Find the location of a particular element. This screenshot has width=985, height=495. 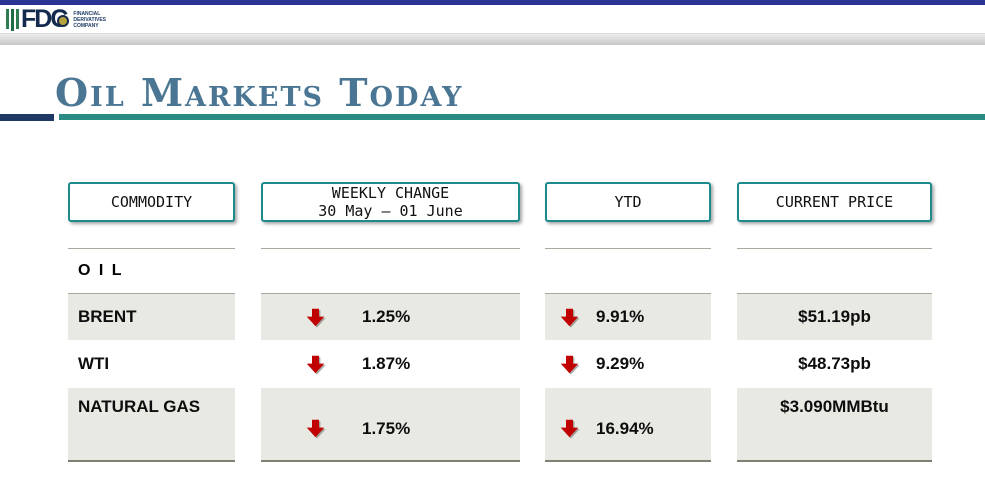

current-price-value: $3.090MMBtu is located at coordinates (834, 406).